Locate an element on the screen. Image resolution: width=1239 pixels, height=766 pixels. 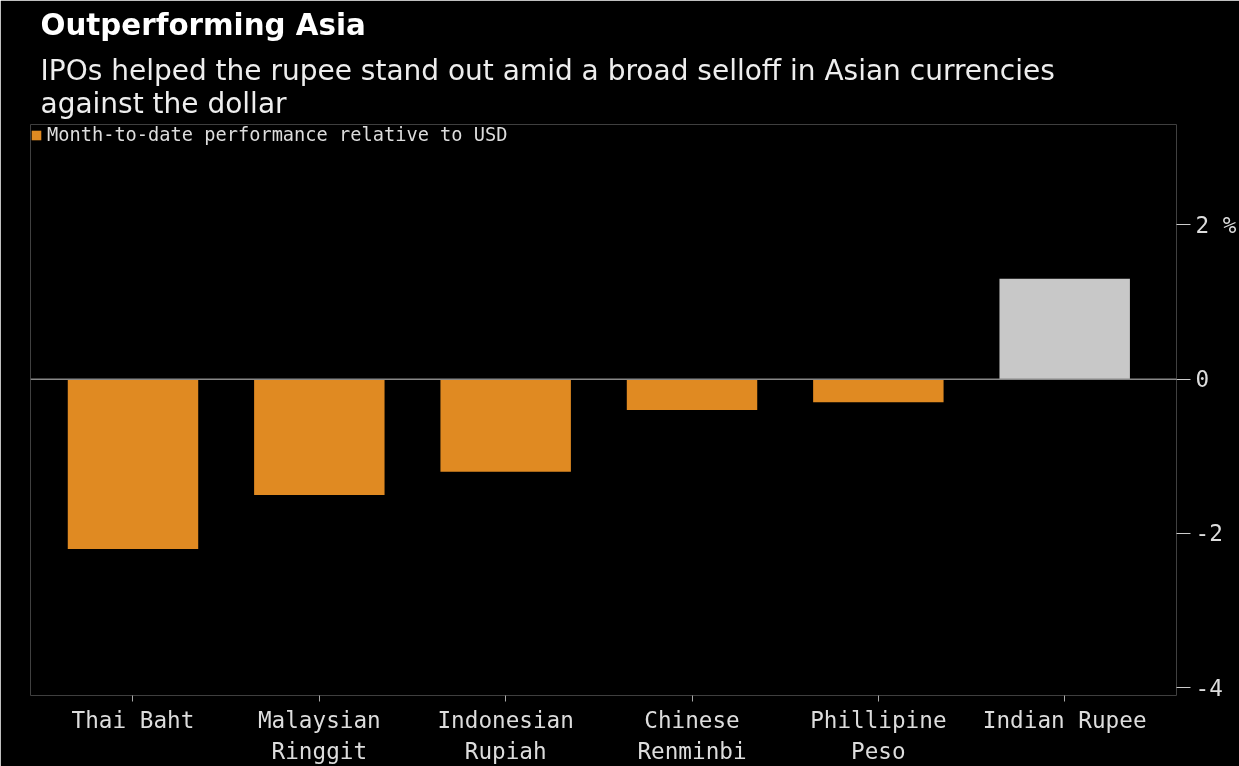
x-tick-label: Malaysian Ringgit is located at coordinates (319, 735).